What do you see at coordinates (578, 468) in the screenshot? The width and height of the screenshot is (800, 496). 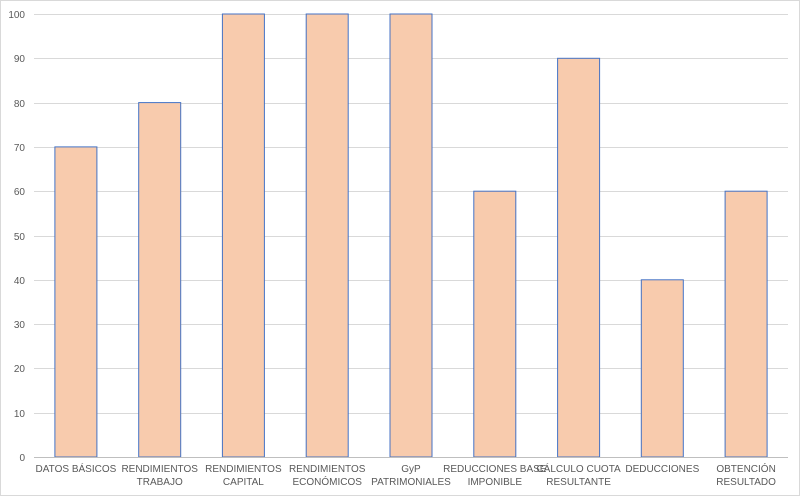 I see `x-category-label-line: CÁLCULO CUOTA` at bounding box center [578, 468].